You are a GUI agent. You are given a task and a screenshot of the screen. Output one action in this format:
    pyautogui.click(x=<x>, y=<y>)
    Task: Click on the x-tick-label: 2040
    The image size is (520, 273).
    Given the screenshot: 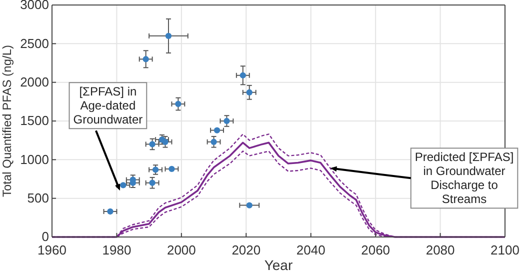 What is the action you would take?
    pyautogui.click(x=311, y=250)
    